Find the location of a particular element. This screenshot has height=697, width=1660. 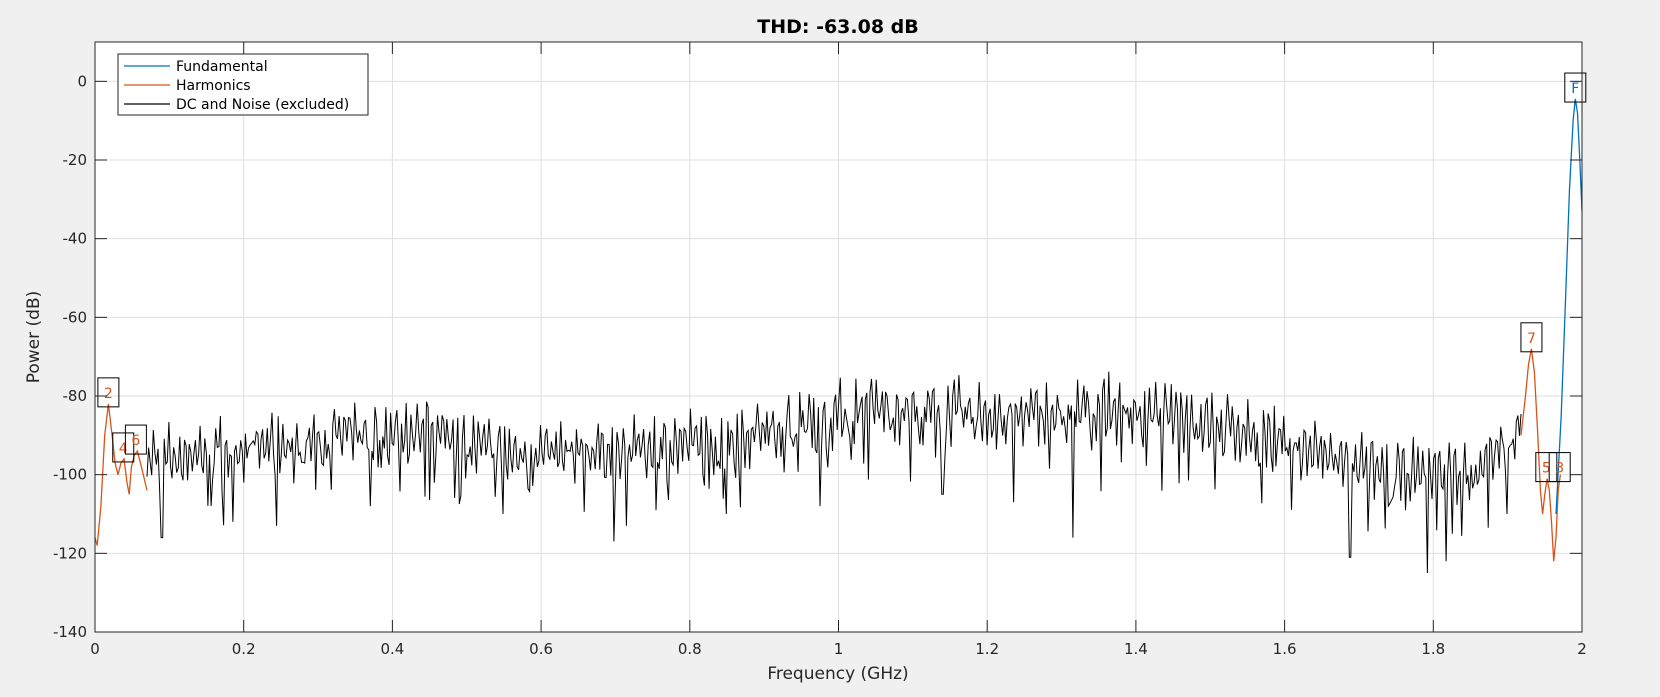

x-tick-label: 0.4 is located at coordinates (392, 649).